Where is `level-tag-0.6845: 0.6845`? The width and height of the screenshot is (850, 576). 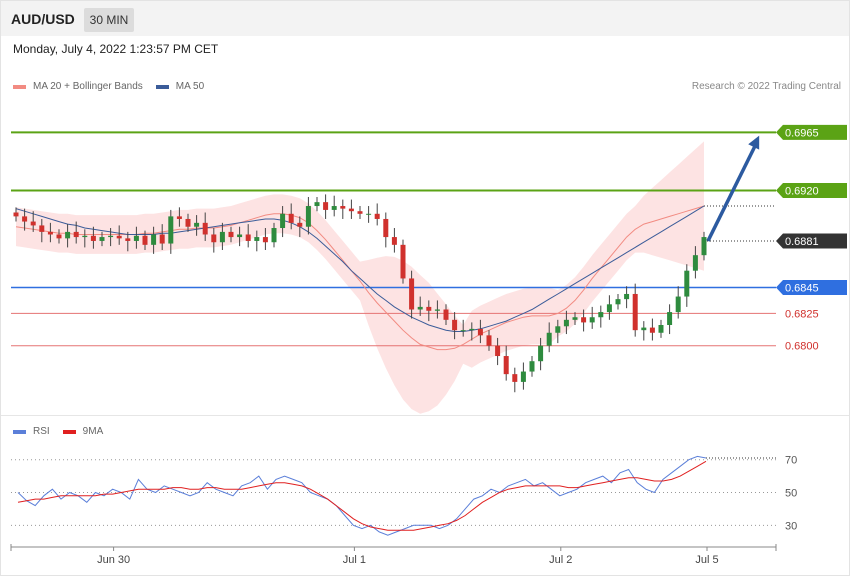 level-tag-0.6845: 0.6845 is located at coordinates (811, 287).